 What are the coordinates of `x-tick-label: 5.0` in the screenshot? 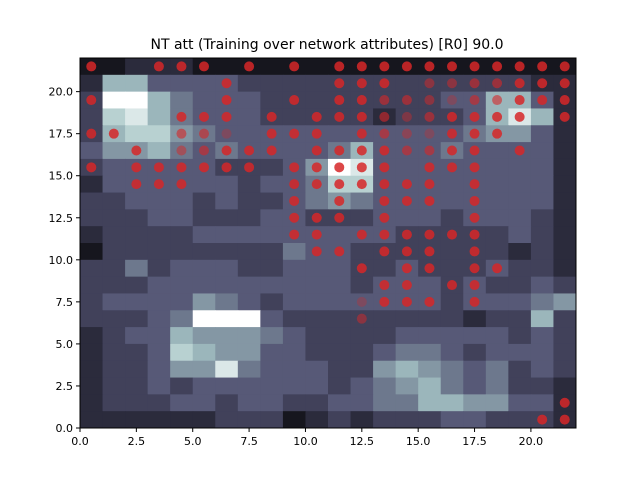 It's located at (193, 441).